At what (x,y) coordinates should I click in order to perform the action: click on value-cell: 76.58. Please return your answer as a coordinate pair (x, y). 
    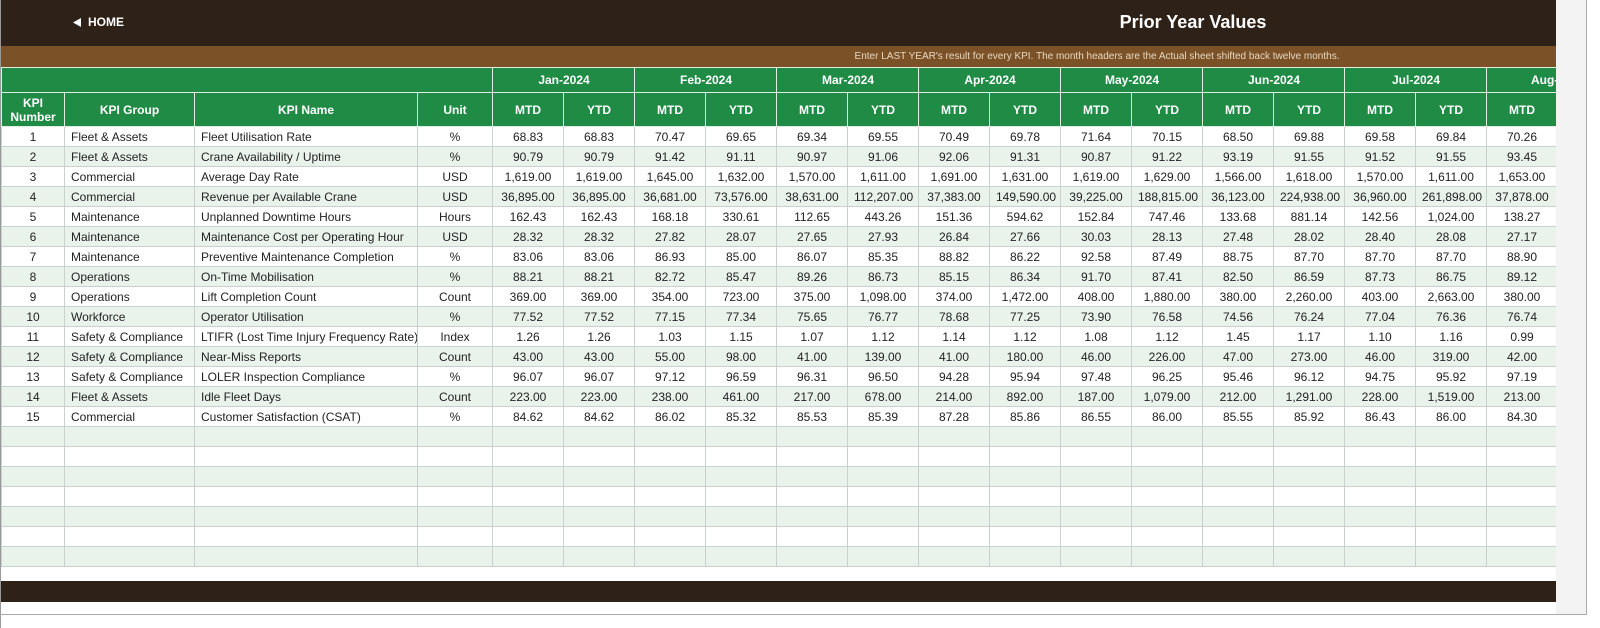
    Looking at the image, I should click on (1167, 316).